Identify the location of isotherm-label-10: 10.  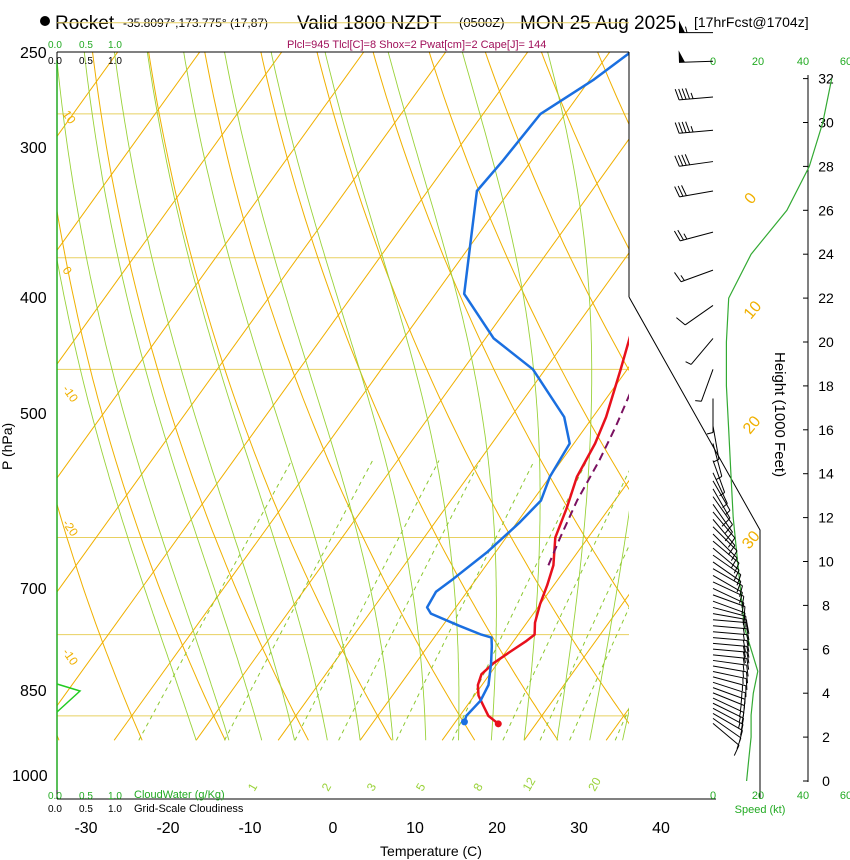
(753, 310).